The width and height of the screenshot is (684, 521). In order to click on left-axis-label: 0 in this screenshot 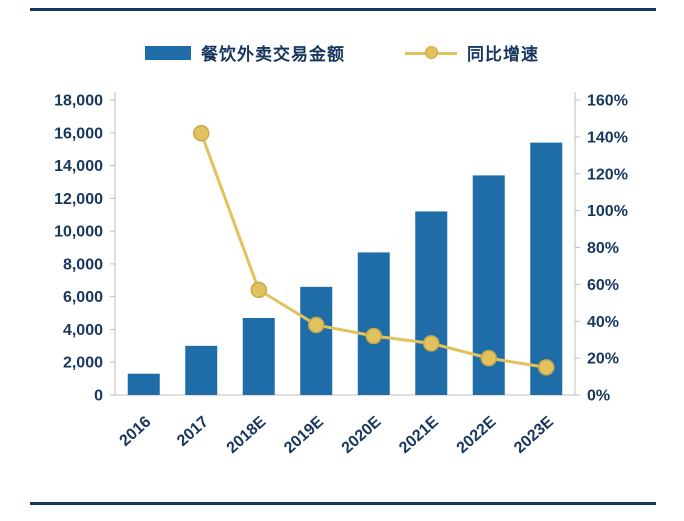, I will do `click(98, 396)`.